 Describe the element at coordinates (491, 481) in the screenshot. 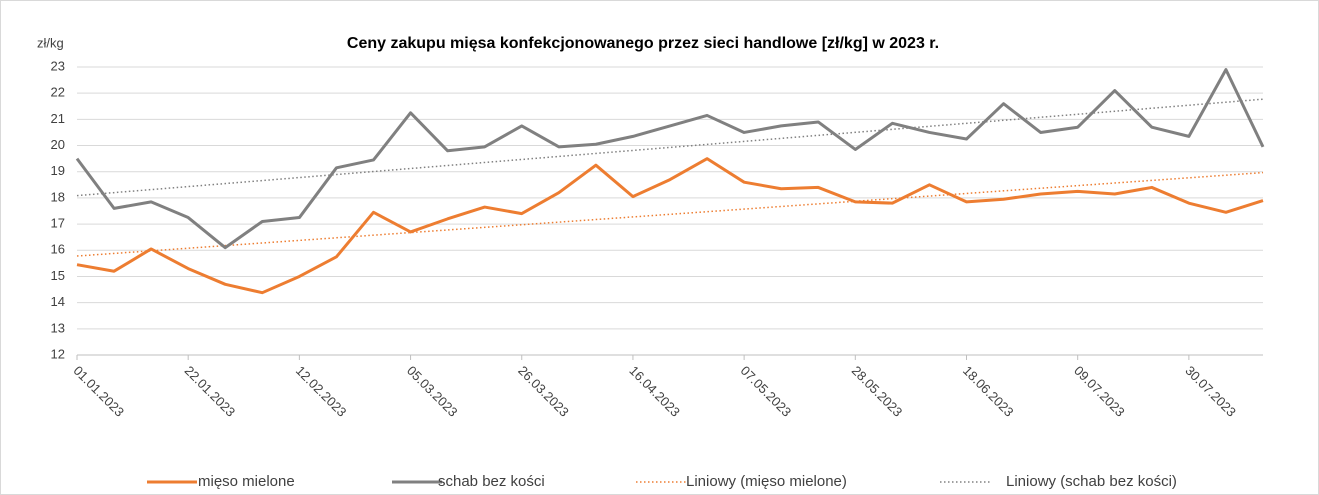

I see `legend-label: schab bez kości` at that location.